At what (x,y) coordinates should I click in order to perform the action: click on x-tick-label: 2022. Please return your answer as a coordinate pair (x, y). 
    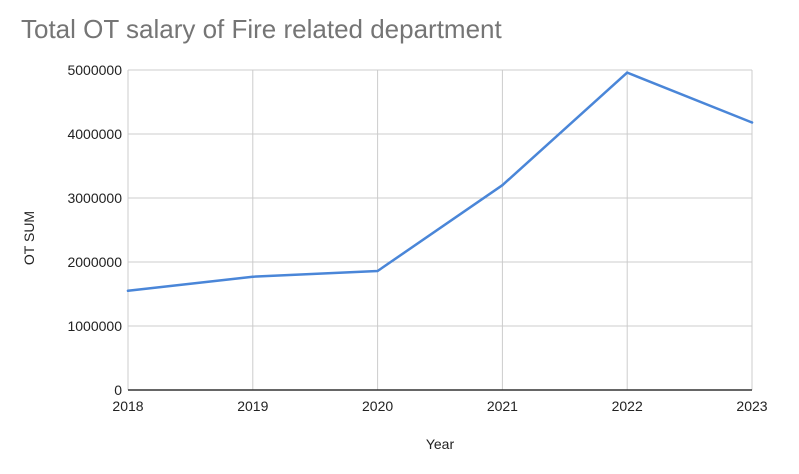
    Looking at the image, I should click on (627, 406).